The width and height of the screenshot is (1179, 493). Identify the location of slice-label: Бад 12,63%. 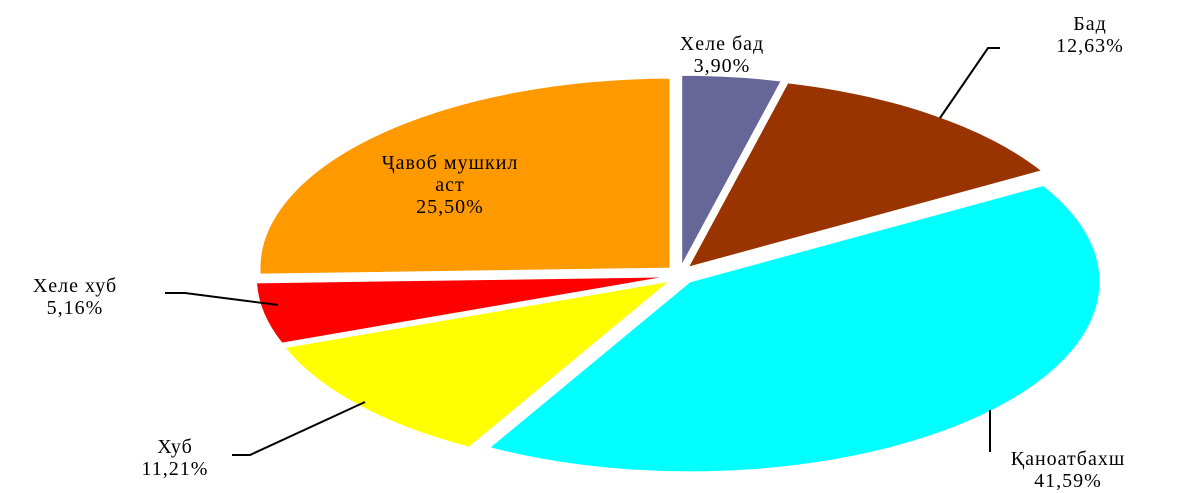
(1090, 35).